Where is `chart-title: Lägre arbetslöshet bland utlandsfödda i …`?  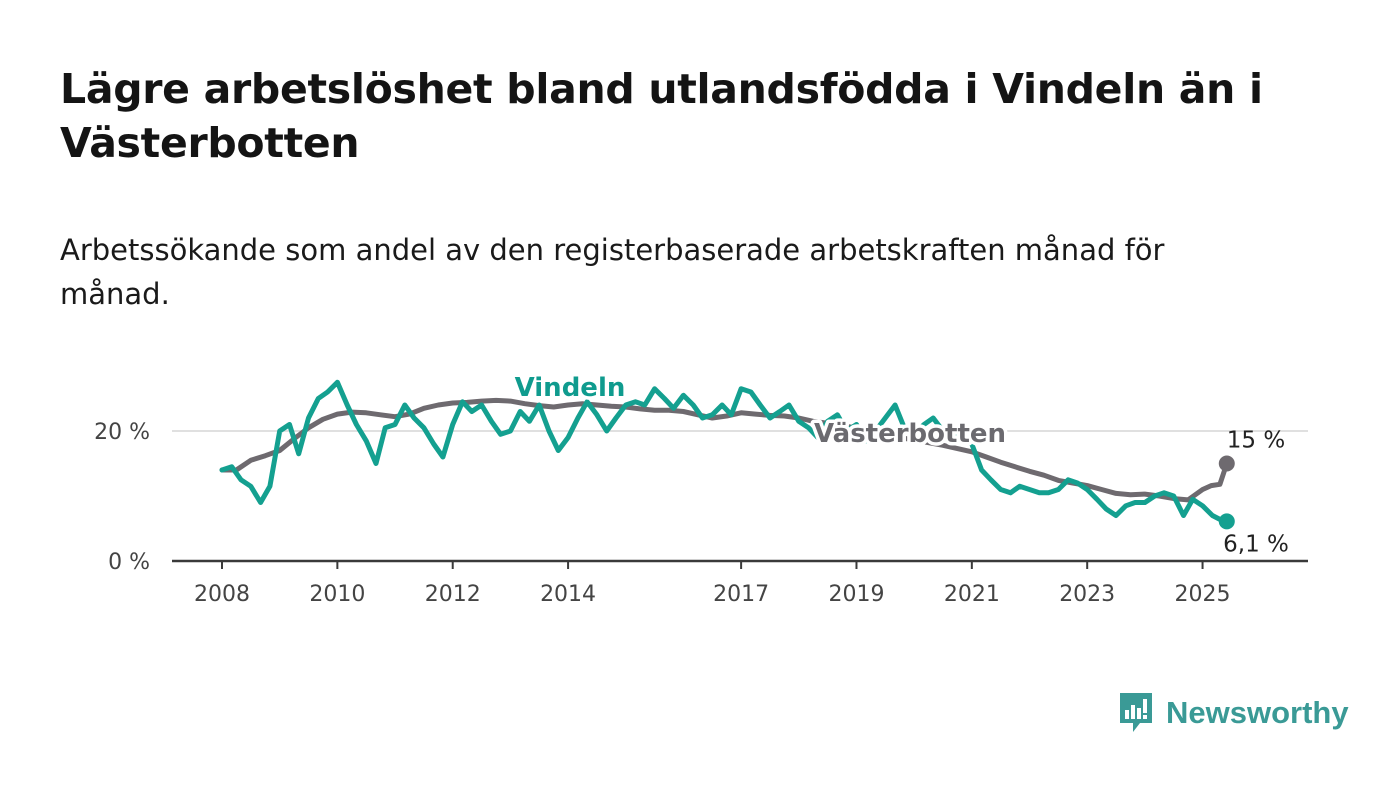 chart-title: Lägre arbetslöshet bland utlandsfödda i … is located at coordinates (661, 116).